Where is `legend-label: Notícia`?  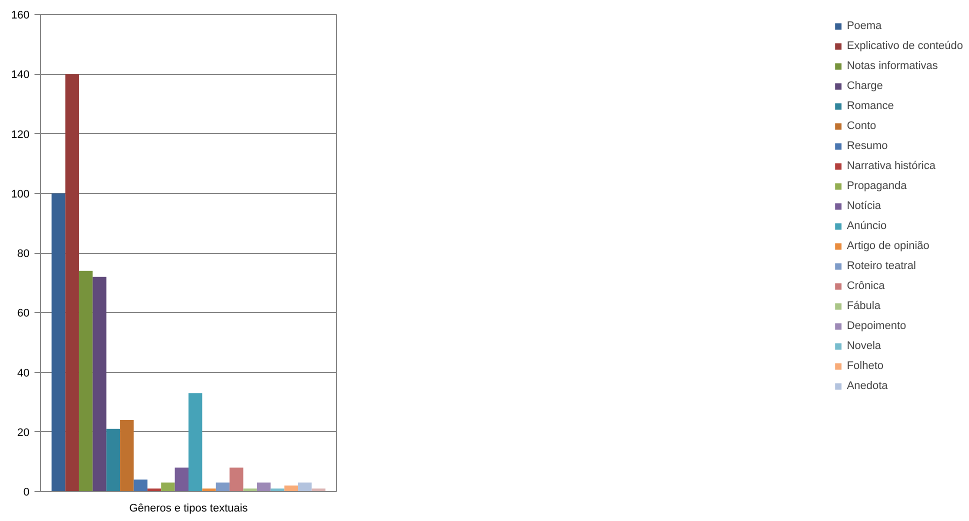 legend-label: Notícia is located at coordinates (864, 206).